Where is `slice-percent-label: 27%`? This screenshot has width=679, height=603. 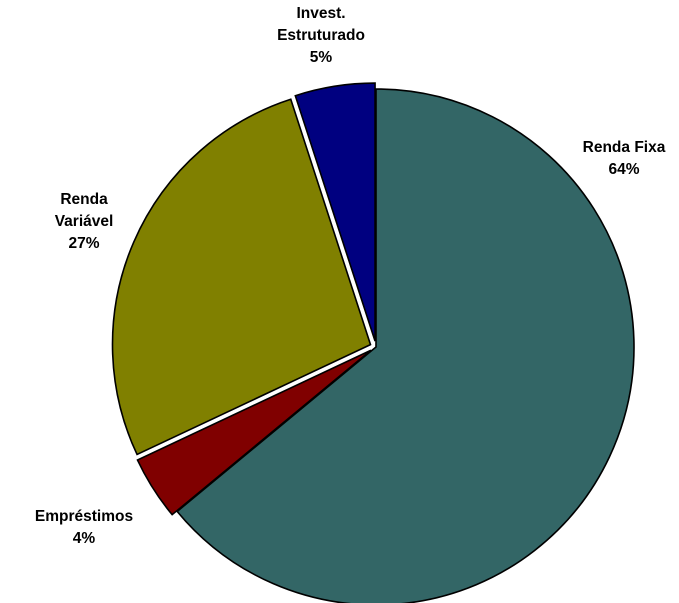
slice-percent-label: 27% is located at coordinates (83, 243).